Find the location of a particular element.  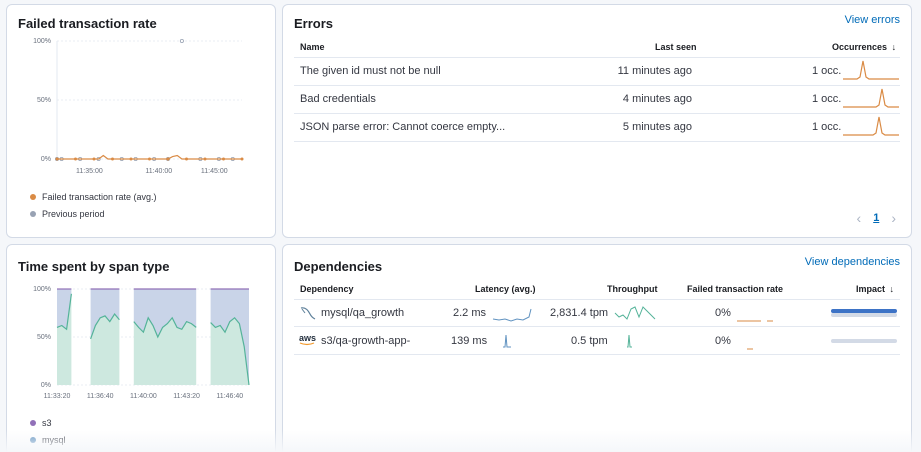

legend-item-failed-rate: Failed transaction rate (avg.) is located at coordinates (93, 197).